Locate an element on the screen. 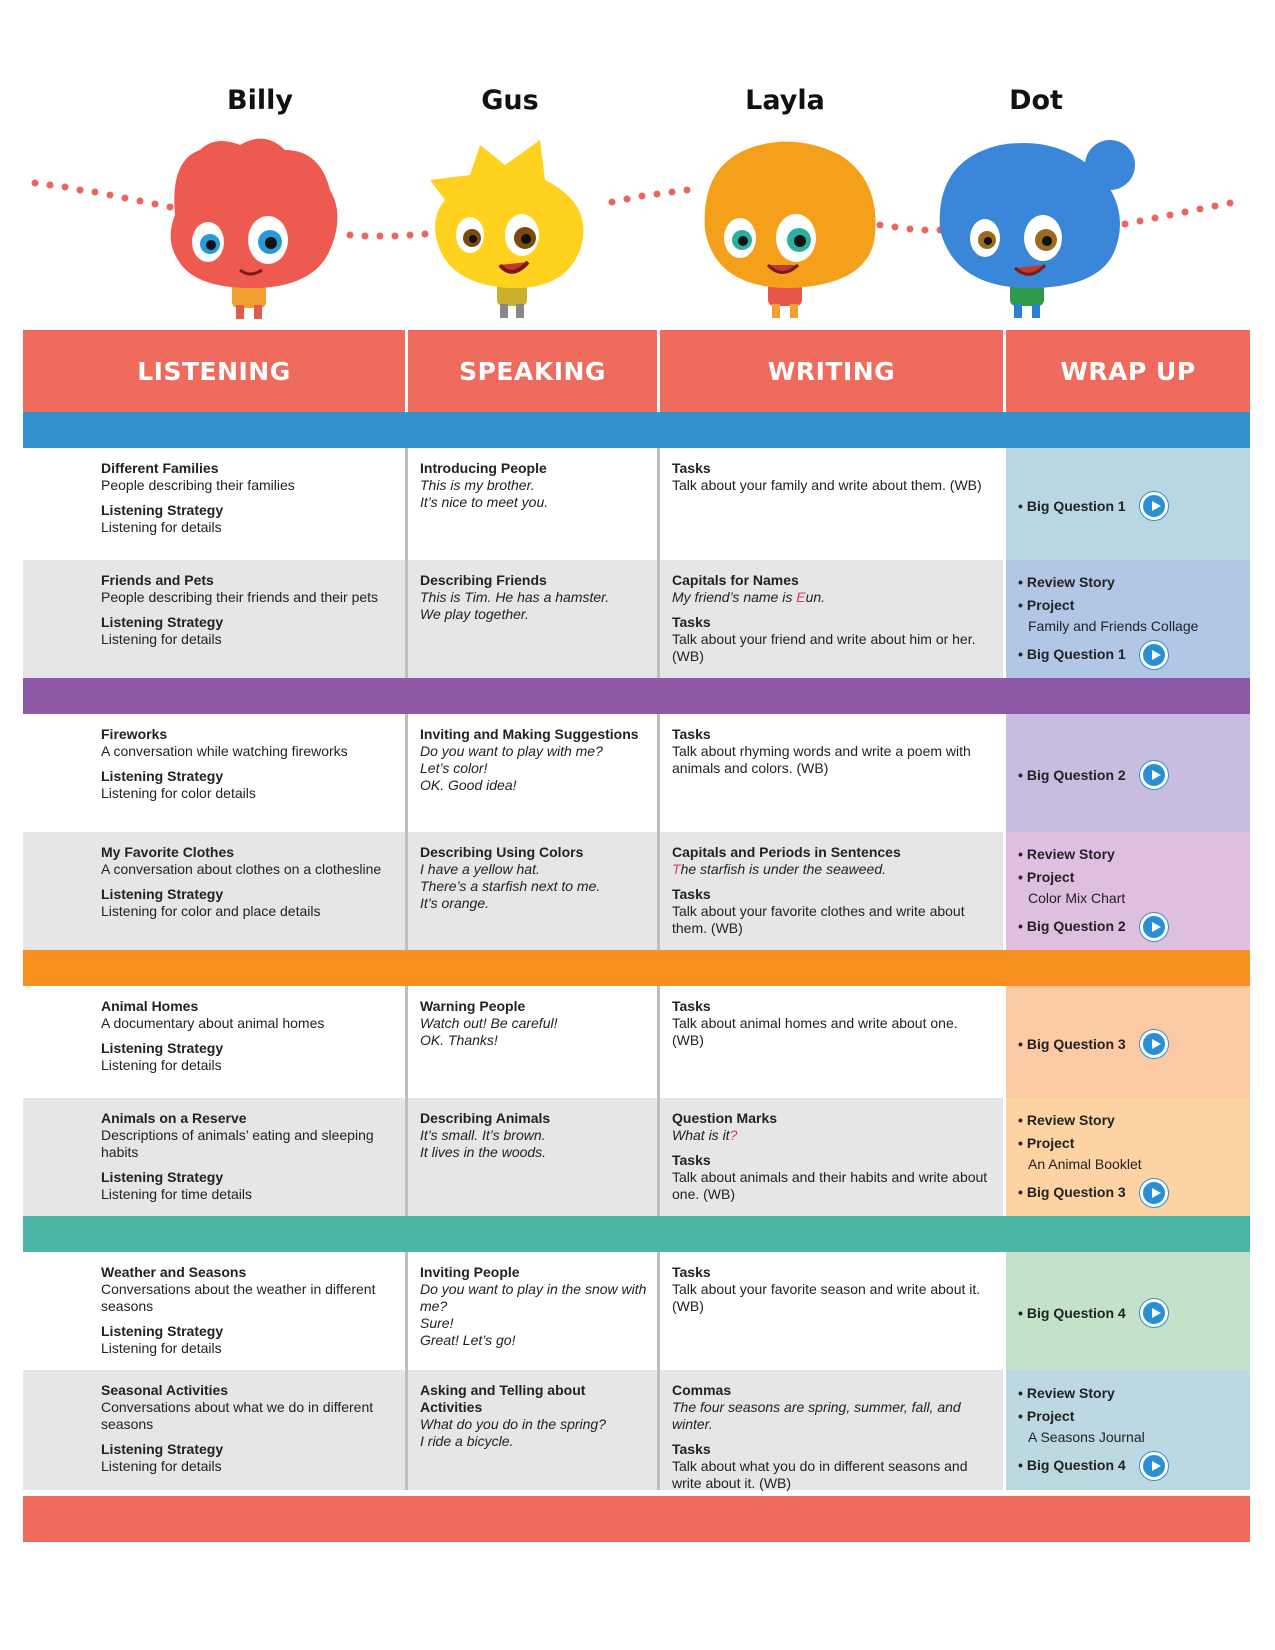 This screenshot has height=1650, width=1275. speaking-example-line: I ride a bicycle. is located at coordinates (467, 1441).